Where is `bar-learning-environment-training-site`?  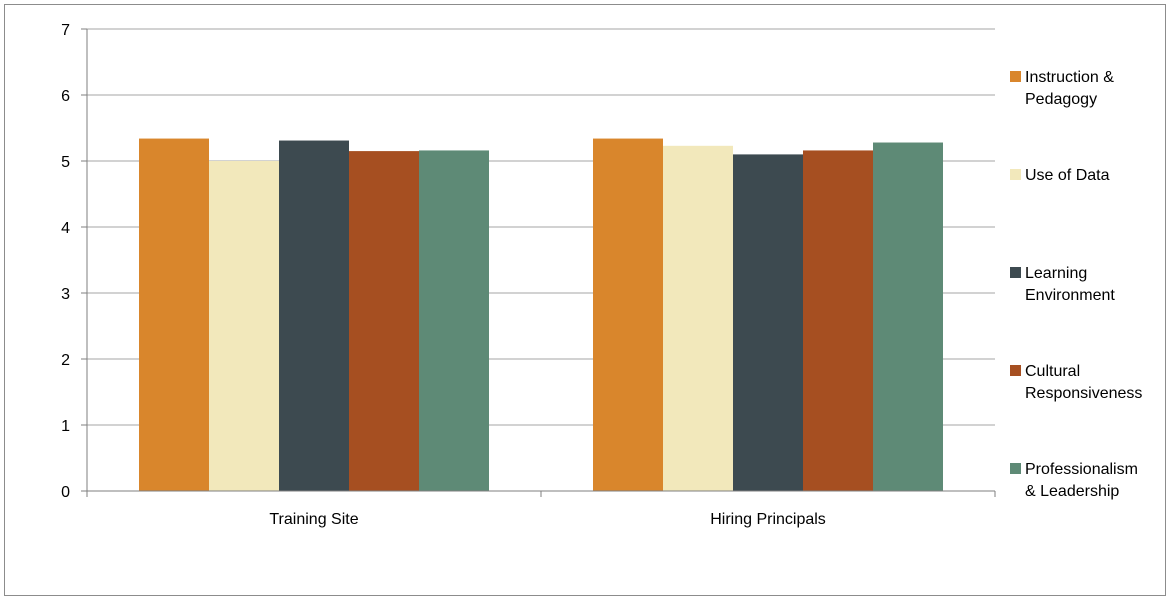 bar-learning-environment-training-site is located at coordinates (314, 316).